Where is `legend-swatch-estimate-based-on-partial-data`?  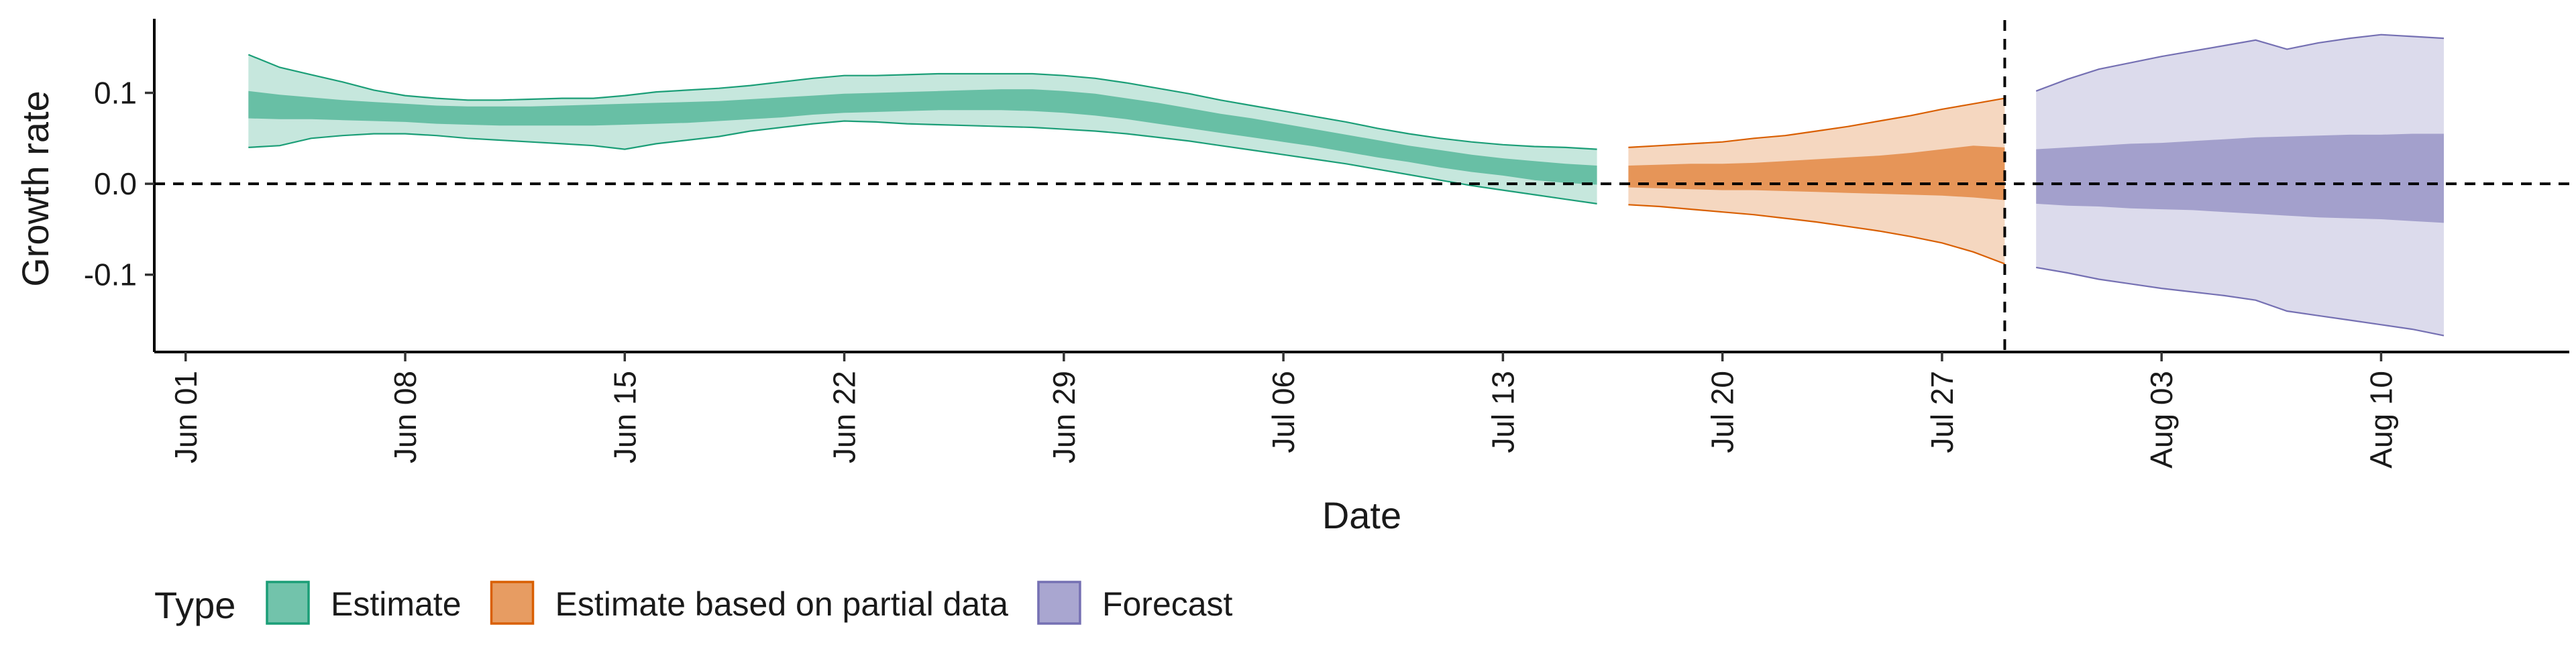
legend-swatch-estimate-based-on-partial-data is located at coordinates (512, 603).